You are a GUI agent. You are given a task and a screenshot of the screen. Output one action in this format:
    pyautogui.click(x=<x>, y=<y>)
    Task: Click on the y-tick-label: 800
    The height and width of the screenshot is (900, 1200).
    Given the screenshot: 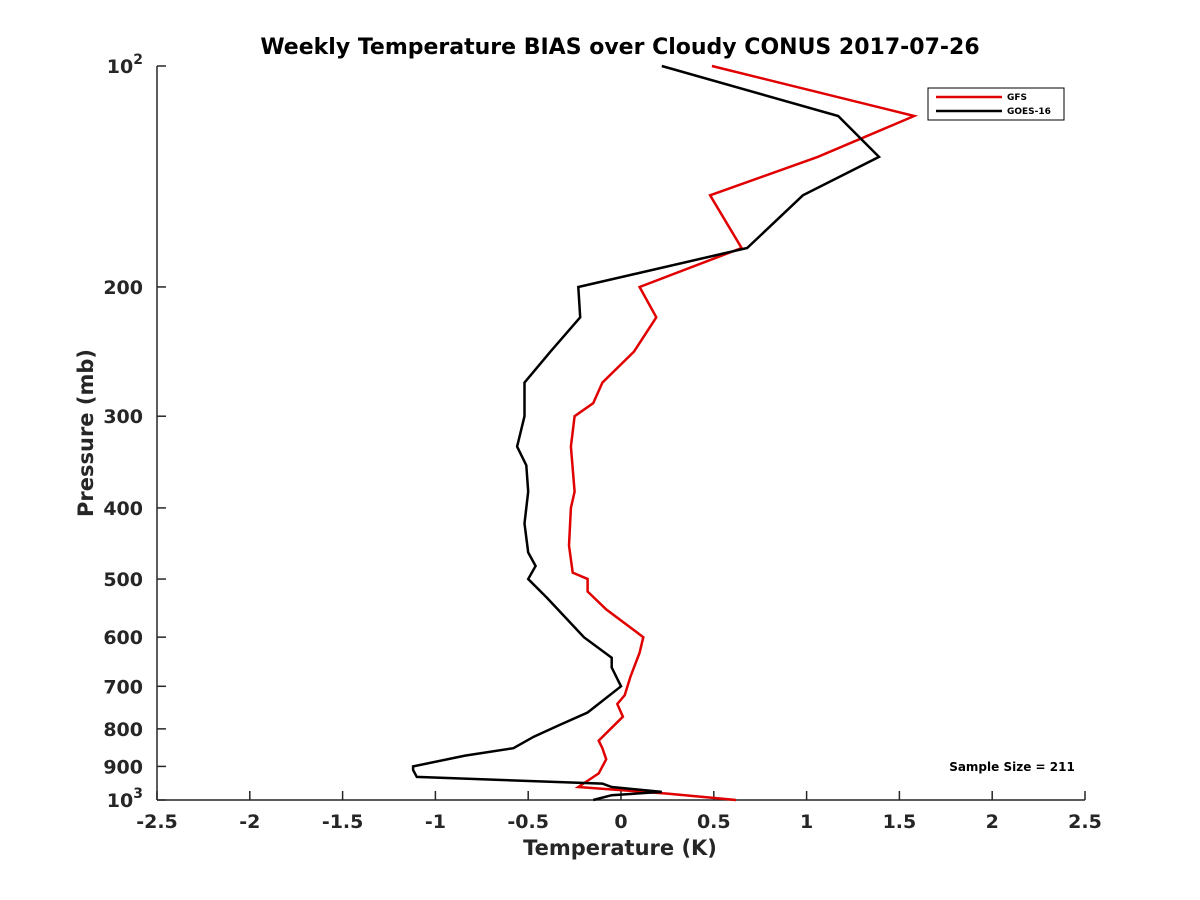 What is the action you would take?
    pyautogui.click(x=123, y=730)
    